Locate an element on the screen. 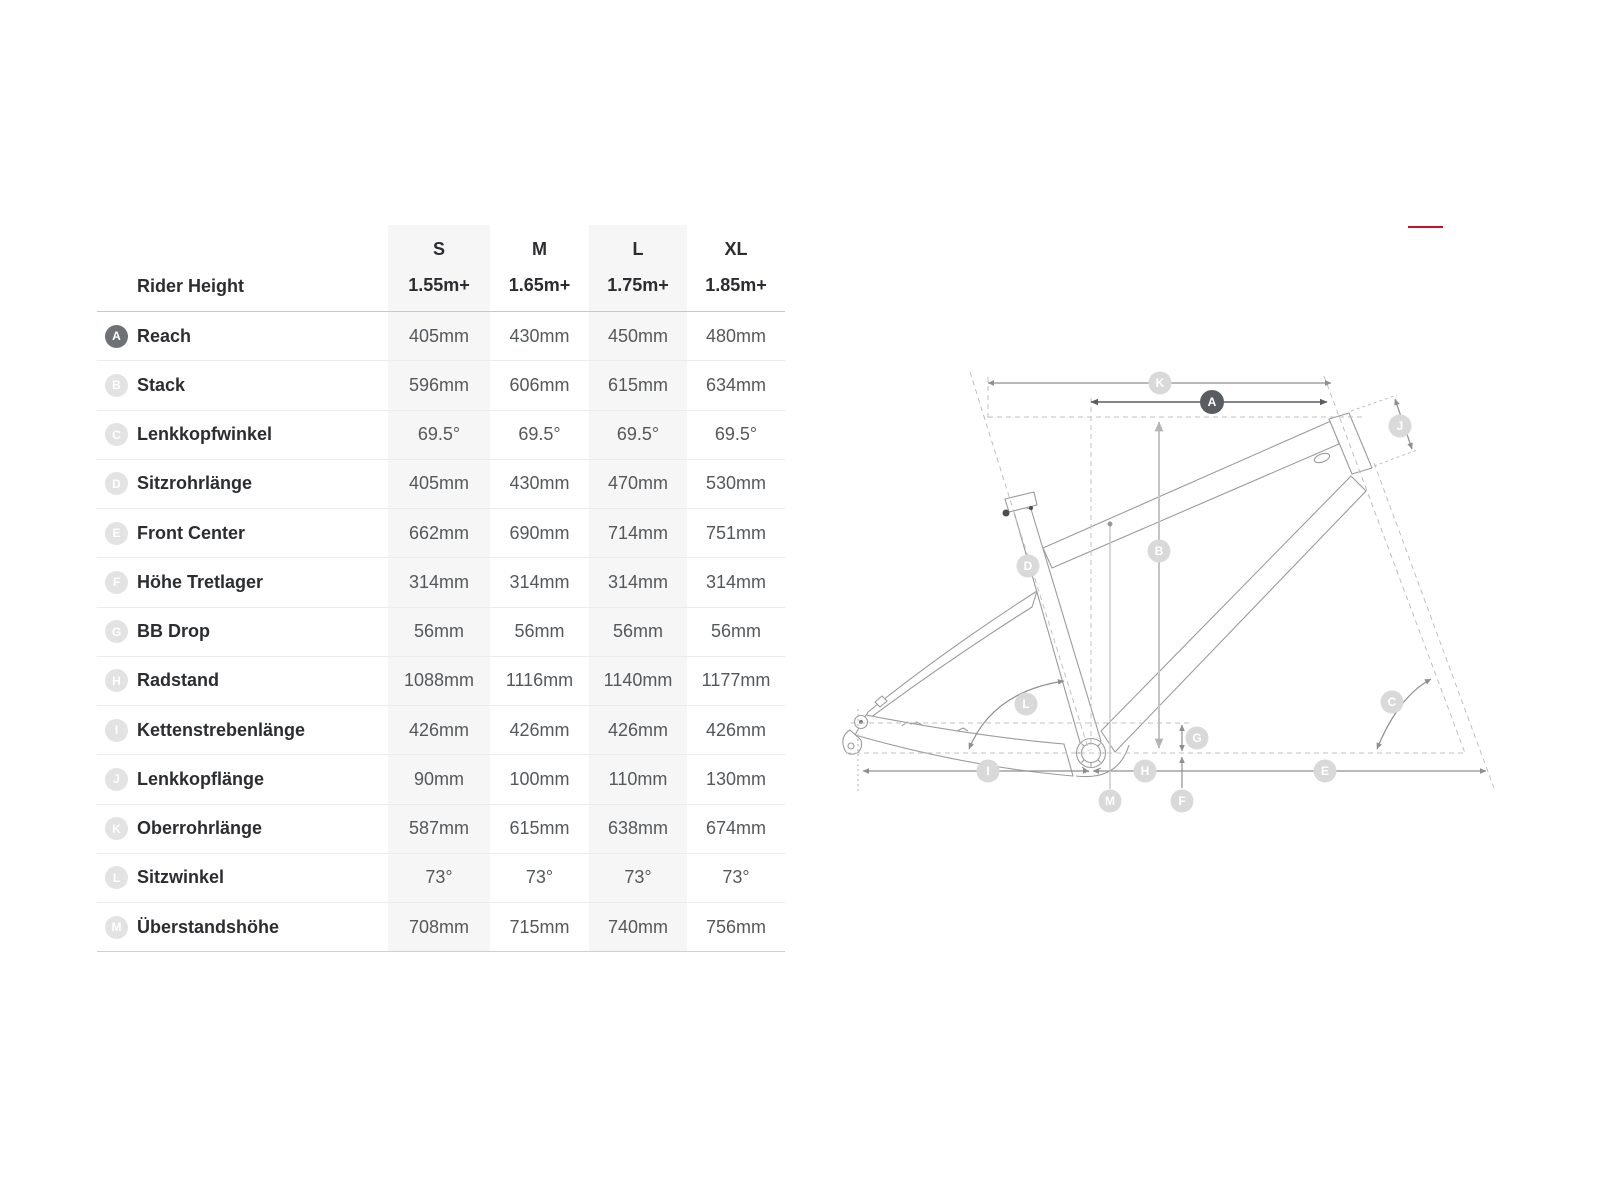 This screenshot has height=1200, width=1600. down-tube is located at coordinates (1233, 614).